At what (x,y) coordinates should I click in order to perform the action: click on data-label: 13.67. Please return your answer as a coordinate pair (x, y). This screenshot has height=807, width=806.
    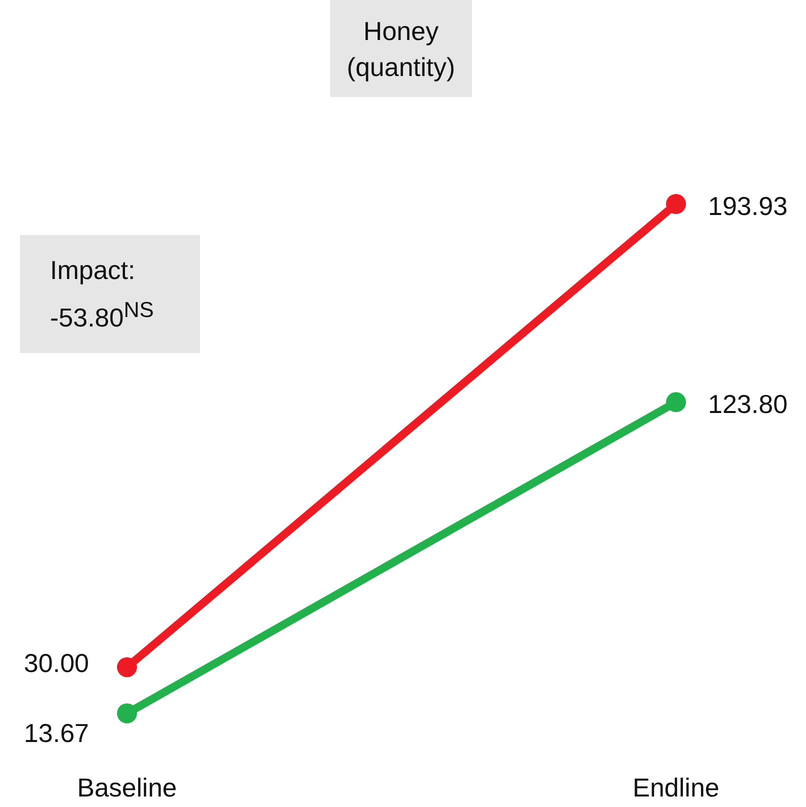
    Looking at the image, I should click on (56, 733).